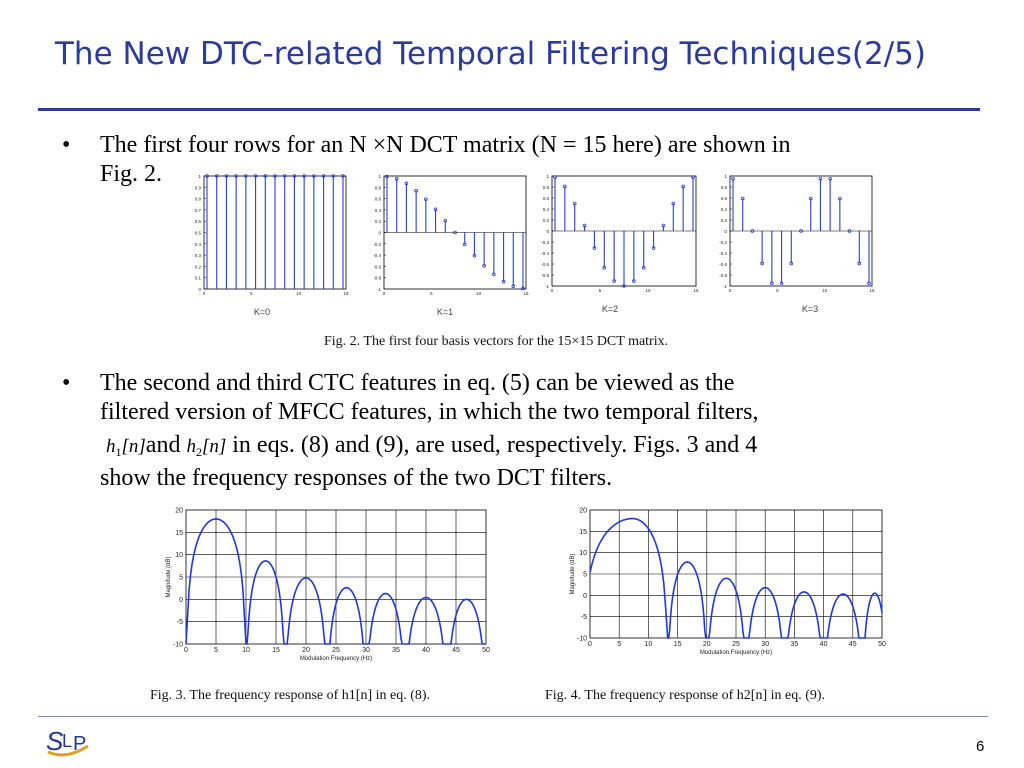  Describe the element at coordinates (198, 187) in the screenshot. I see `y-tick-label: 0.9` at that location.